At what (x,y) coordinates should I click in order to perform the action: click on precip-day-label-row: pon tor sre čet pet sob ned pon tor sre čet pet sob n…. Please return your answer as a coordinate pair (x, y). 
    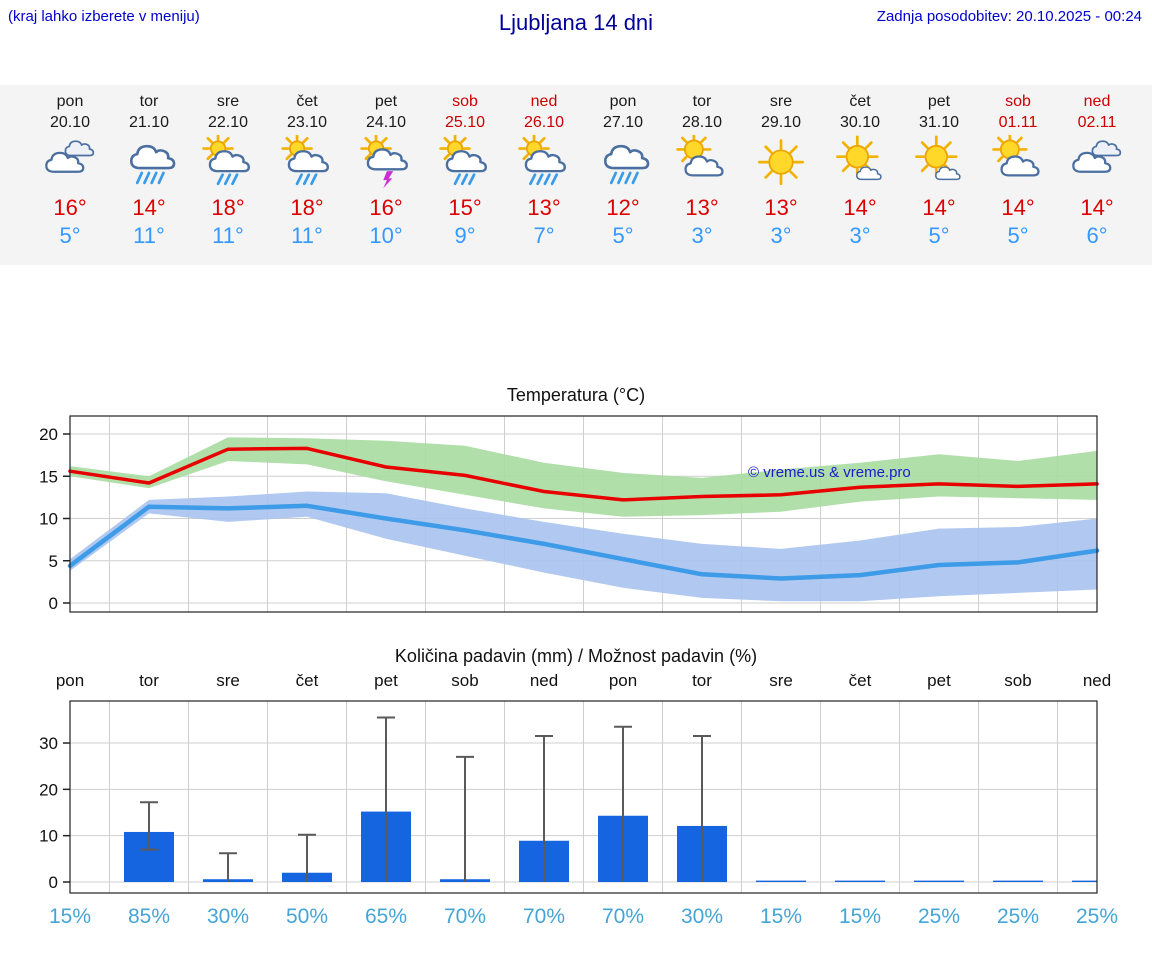
    Looking at the image, I should click on (576, 683).